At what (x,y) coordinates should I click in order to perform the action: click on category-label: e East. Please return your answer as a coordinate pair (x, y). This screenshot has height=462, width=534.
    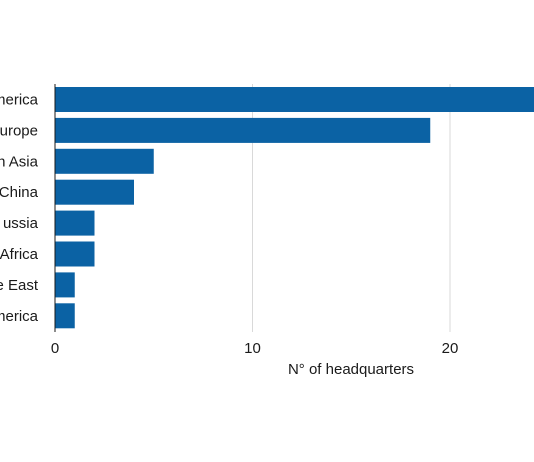
    Looking at the image, I should click on (19, 285).